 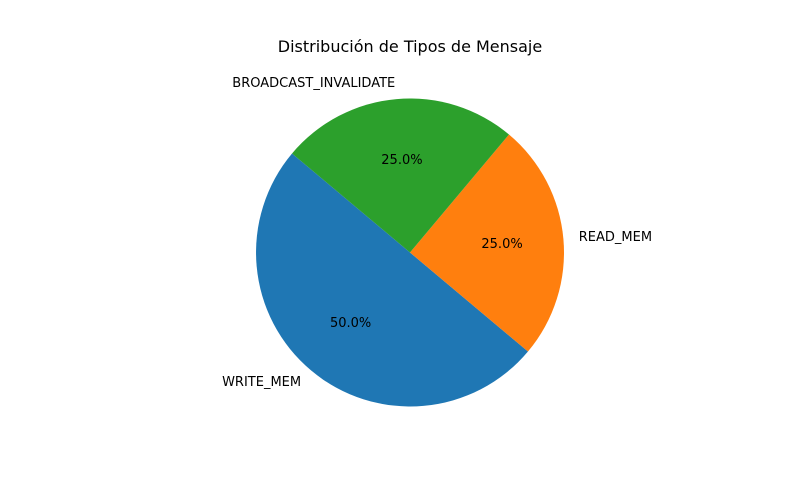 What do you see at coordinates (313, 83) in the screenshot?
I see `slice-label-broadcast-invalidate: BROADCAST_INVALIDATE` at bounding box center [313, 83].